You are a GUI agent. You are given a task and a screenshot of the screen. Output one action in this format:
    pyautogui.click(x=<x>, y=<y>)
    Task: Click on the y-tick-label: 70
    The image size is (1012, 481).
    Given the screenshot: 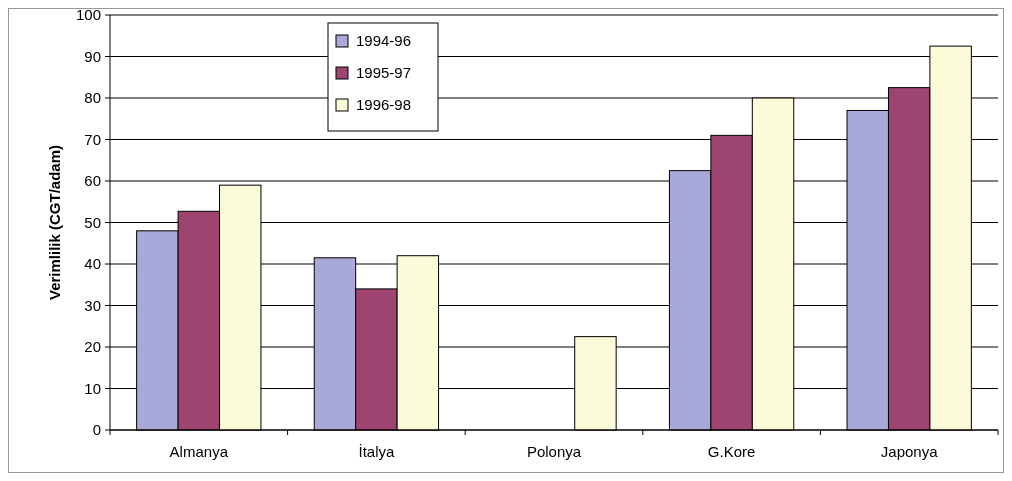 What is the action you would take?
    pyautogui.click(x=92, y=139)
    